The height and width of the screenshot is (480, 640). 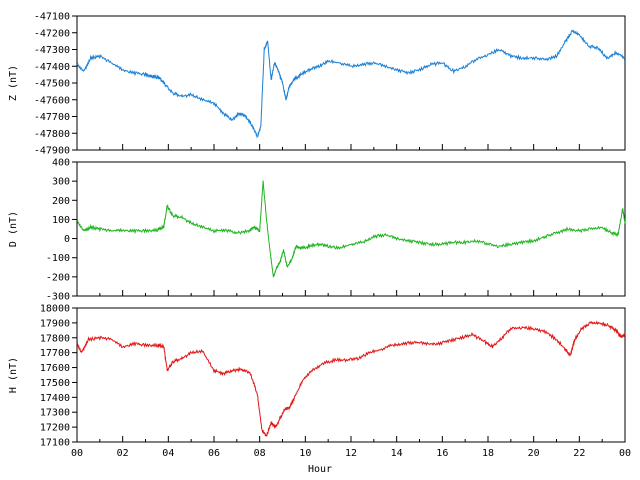 What do you see at coordinates (13, 83) in the screenshot?
I see `y-axis-label-z: Z (nT)` at bounding box center [13, 83].